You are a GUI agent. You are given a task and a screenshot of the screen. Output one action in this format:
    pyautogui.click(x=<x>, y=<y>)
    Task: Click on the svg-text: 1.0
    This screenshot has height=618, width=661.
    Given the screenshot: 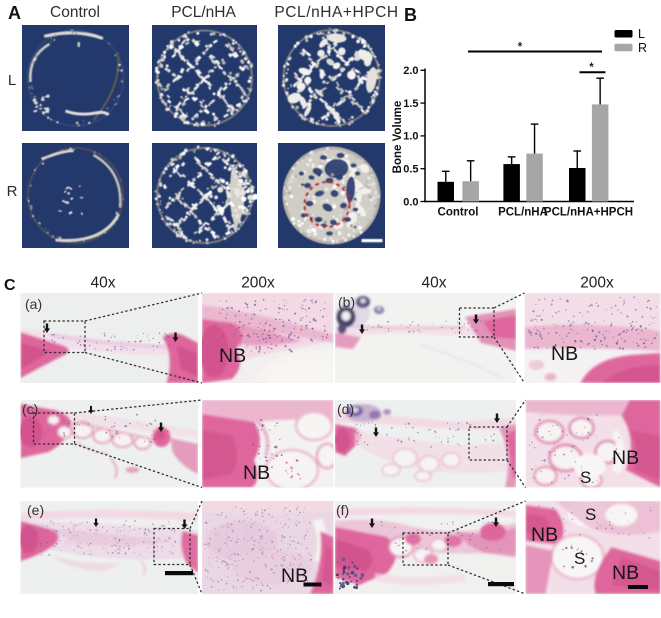 What is the action you would take?
    pyautogui.click(x=410, y=137)
    